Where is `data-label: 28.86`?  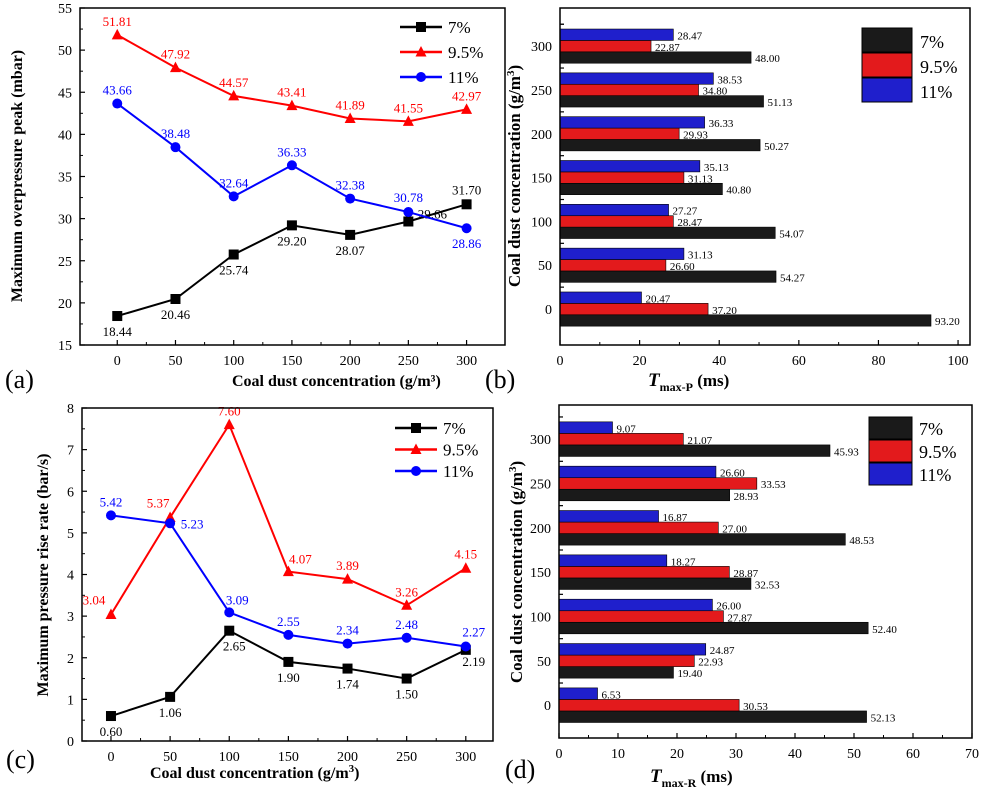
data-label: 28.86 is located at coordinates (467, 243).